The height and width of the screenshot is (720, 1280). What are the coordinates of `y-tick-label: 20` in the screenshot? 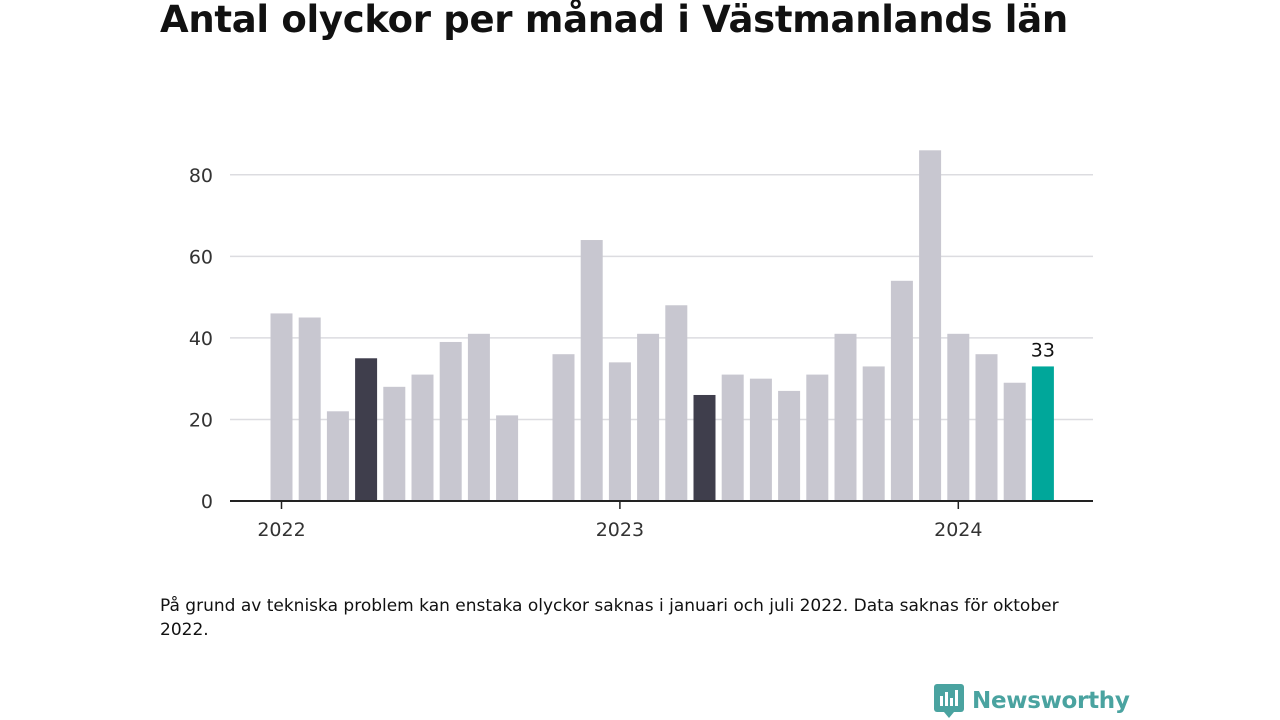 It's located at (201, 420).